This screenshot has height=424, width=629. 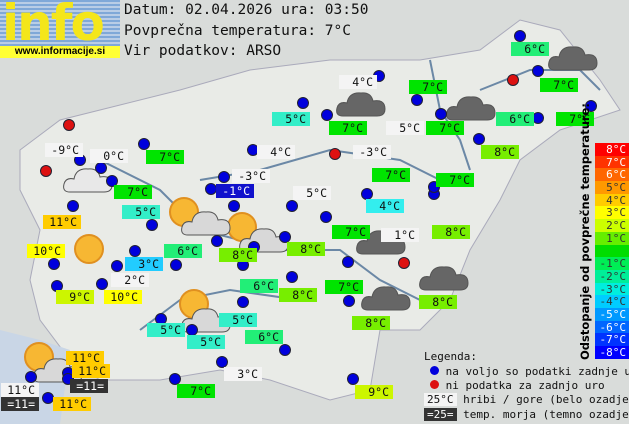 What do you see at coordinates (206, 223) in the screenshot?
I see `partly-cloudy-icon` at bounding box center [206, 223].